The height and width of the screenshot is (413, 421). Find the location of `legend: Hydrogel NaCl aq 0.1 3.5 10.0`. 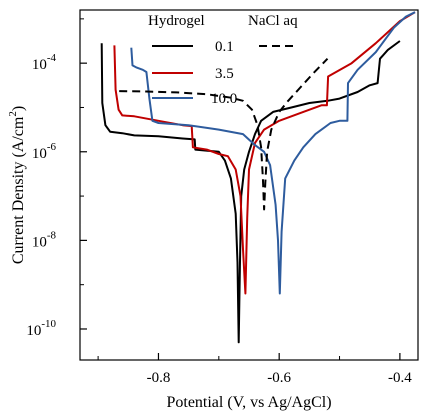

legend: Hydrogel NaCl aq 0.1 3.5 10.0 is located at coordinates (223, 60).